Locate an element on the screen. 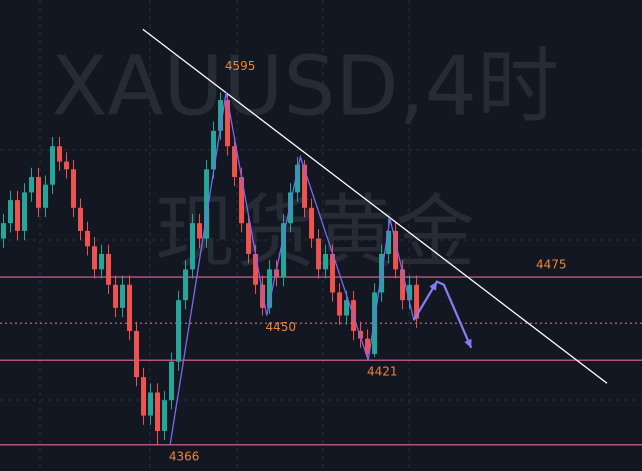 This screenshot has height=471, width=642. level-label: 4475 is located at coordinates (551, 265).